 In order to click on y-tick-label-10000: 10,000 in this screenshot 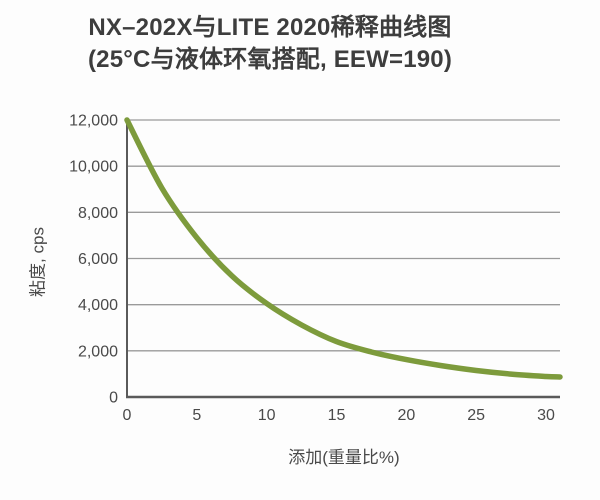, I will do `click(93, 167)`.